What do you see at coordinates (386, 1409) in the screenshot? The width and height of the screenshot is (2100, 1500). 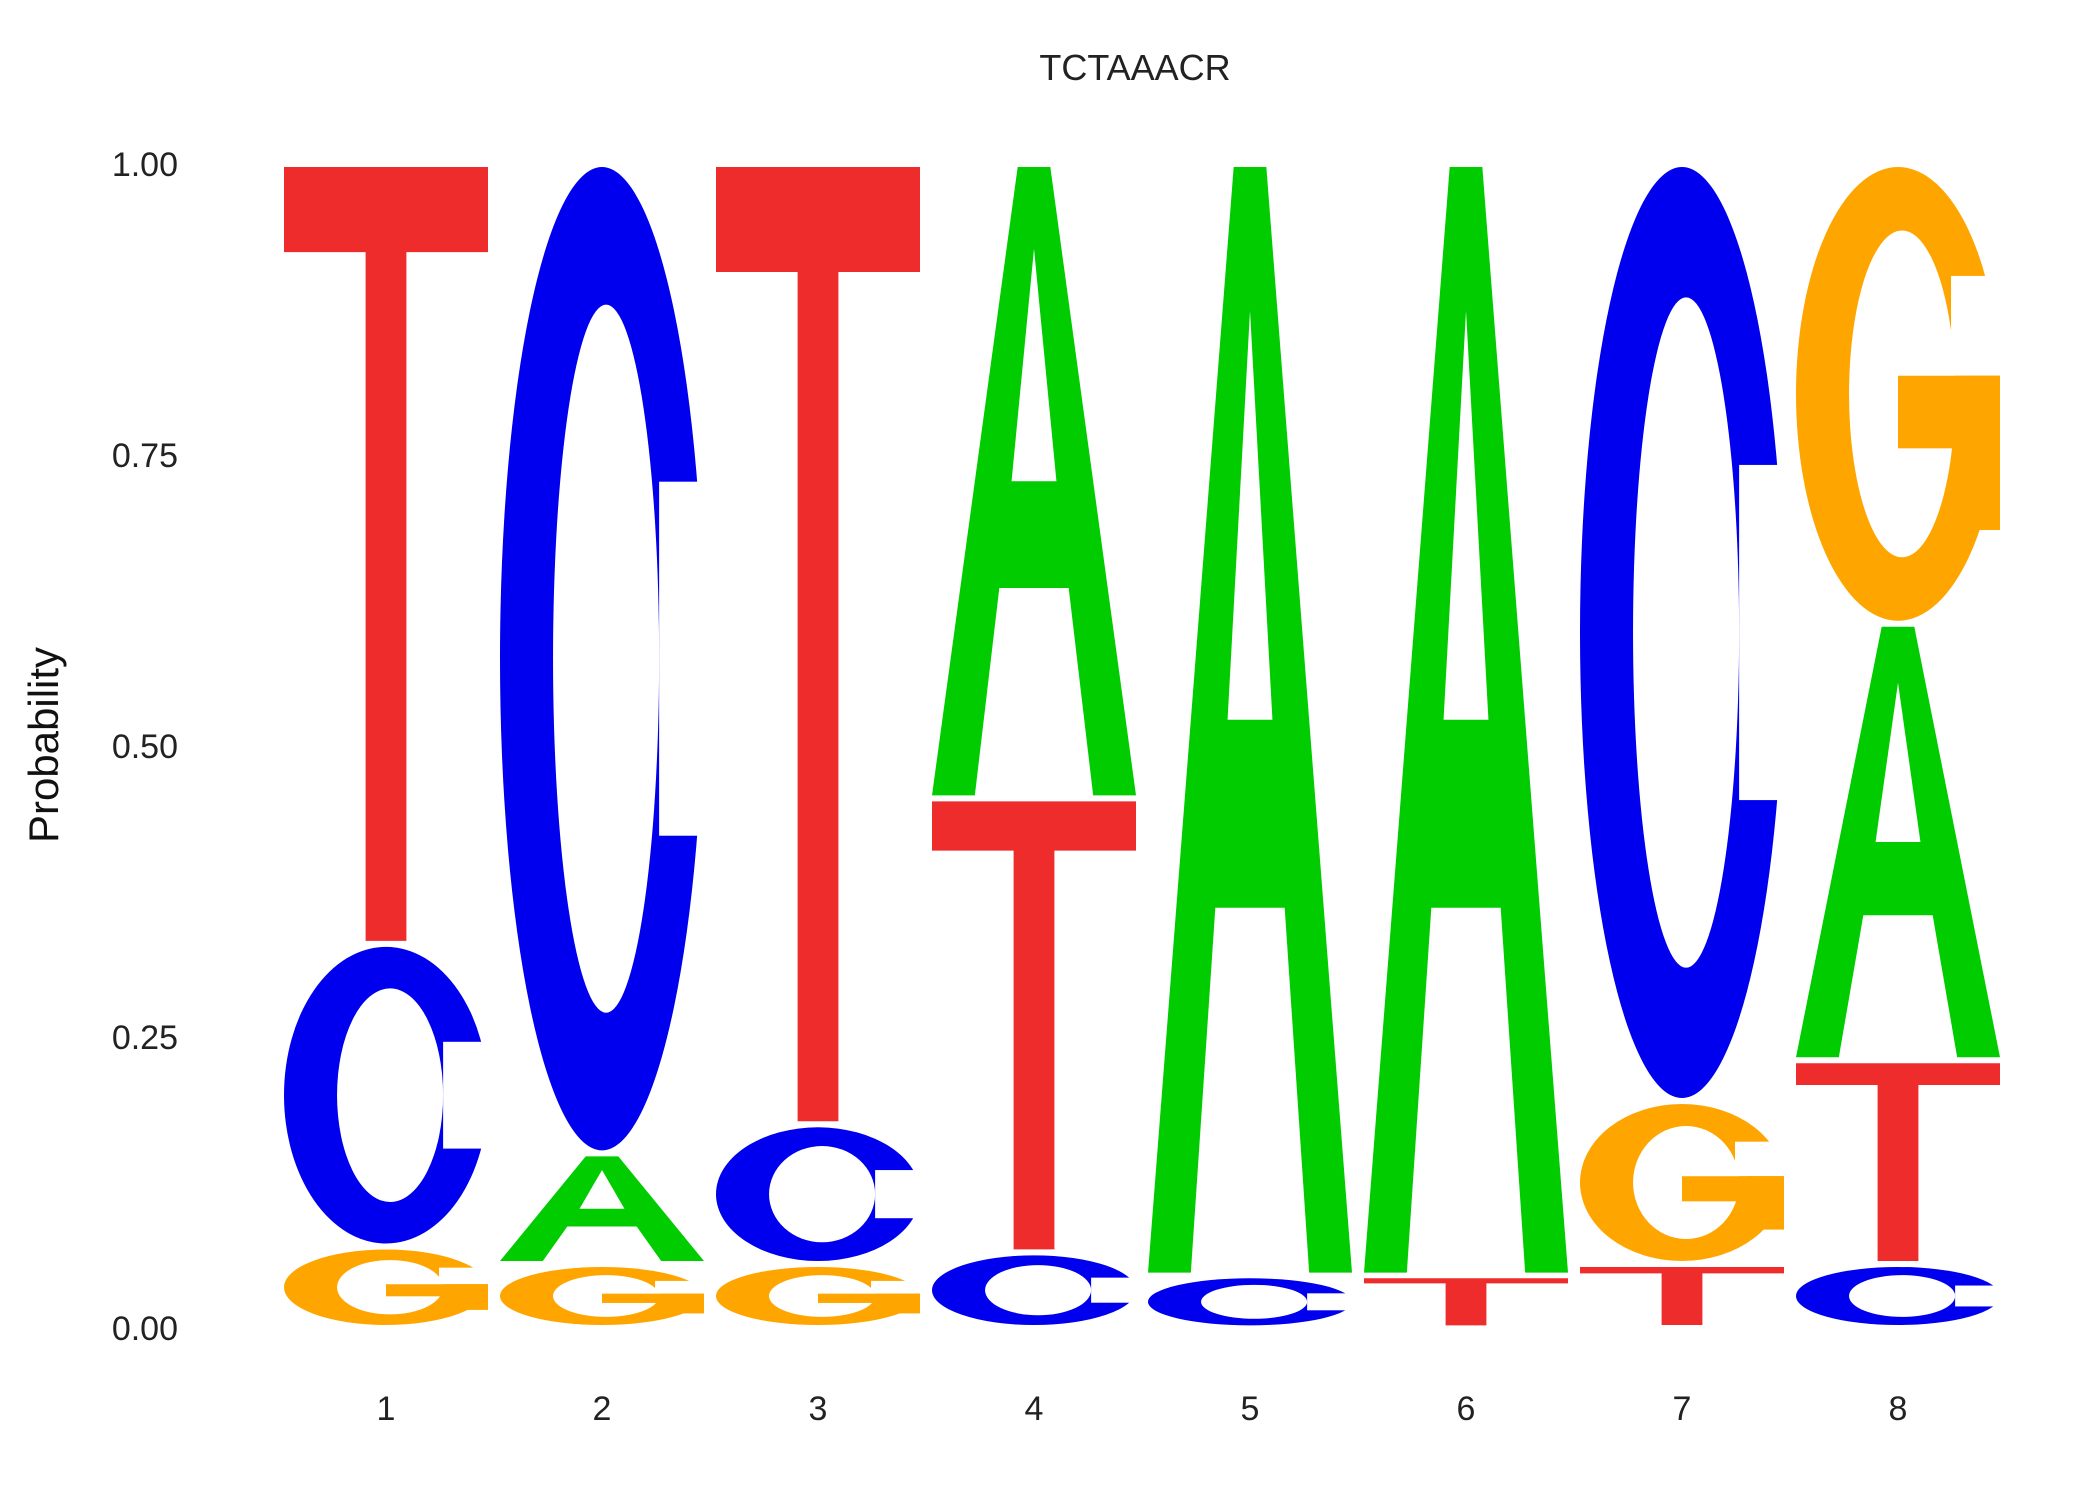 I see `x-tick-label: 1` at bounding box center [386, 1409].